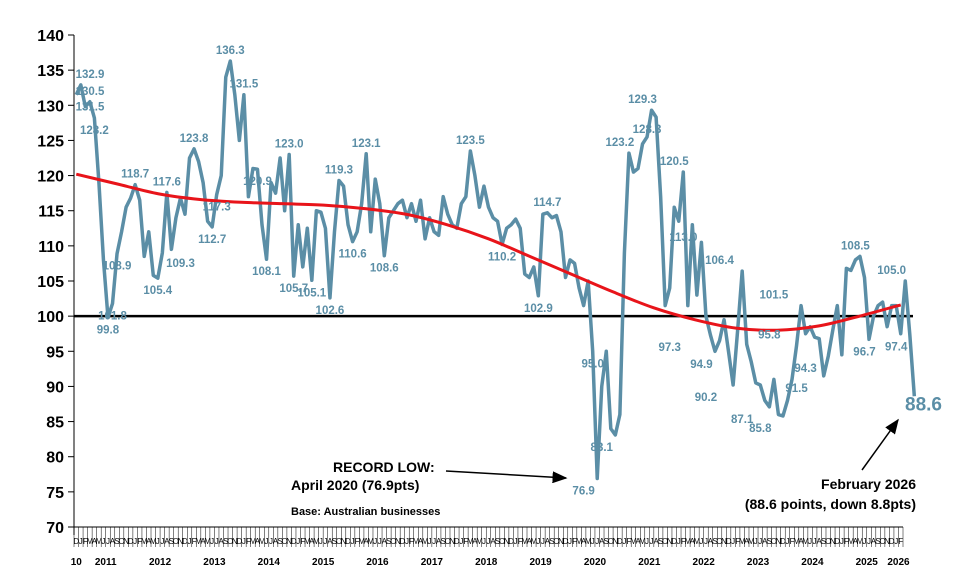 The width and height of the screenshot is (955, 579). What do you see at coordinates (50, 106) in the screenshot?
I see `y-tick-label: 130` at bounding box center [50, 106].